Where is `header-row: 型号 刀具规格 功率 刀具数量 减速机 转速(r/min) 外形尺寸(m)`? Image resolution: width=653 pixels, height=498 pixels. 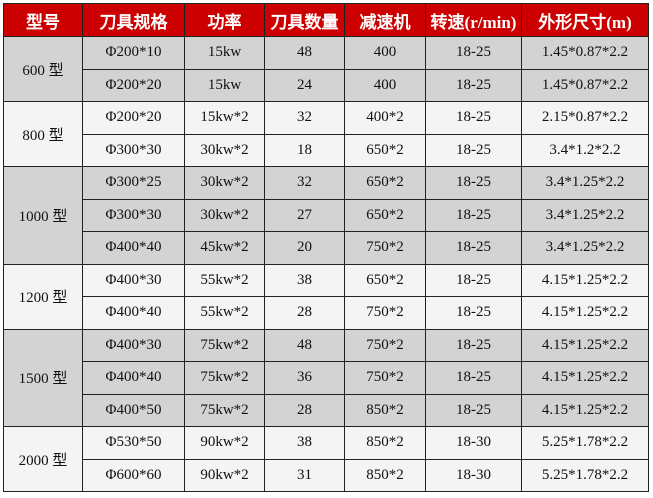
header-row: 型号 刀具规格 功率 刀具数量 减速机 转速(r/min) 外形尺寸(m) is located at coordinates (326, 20).